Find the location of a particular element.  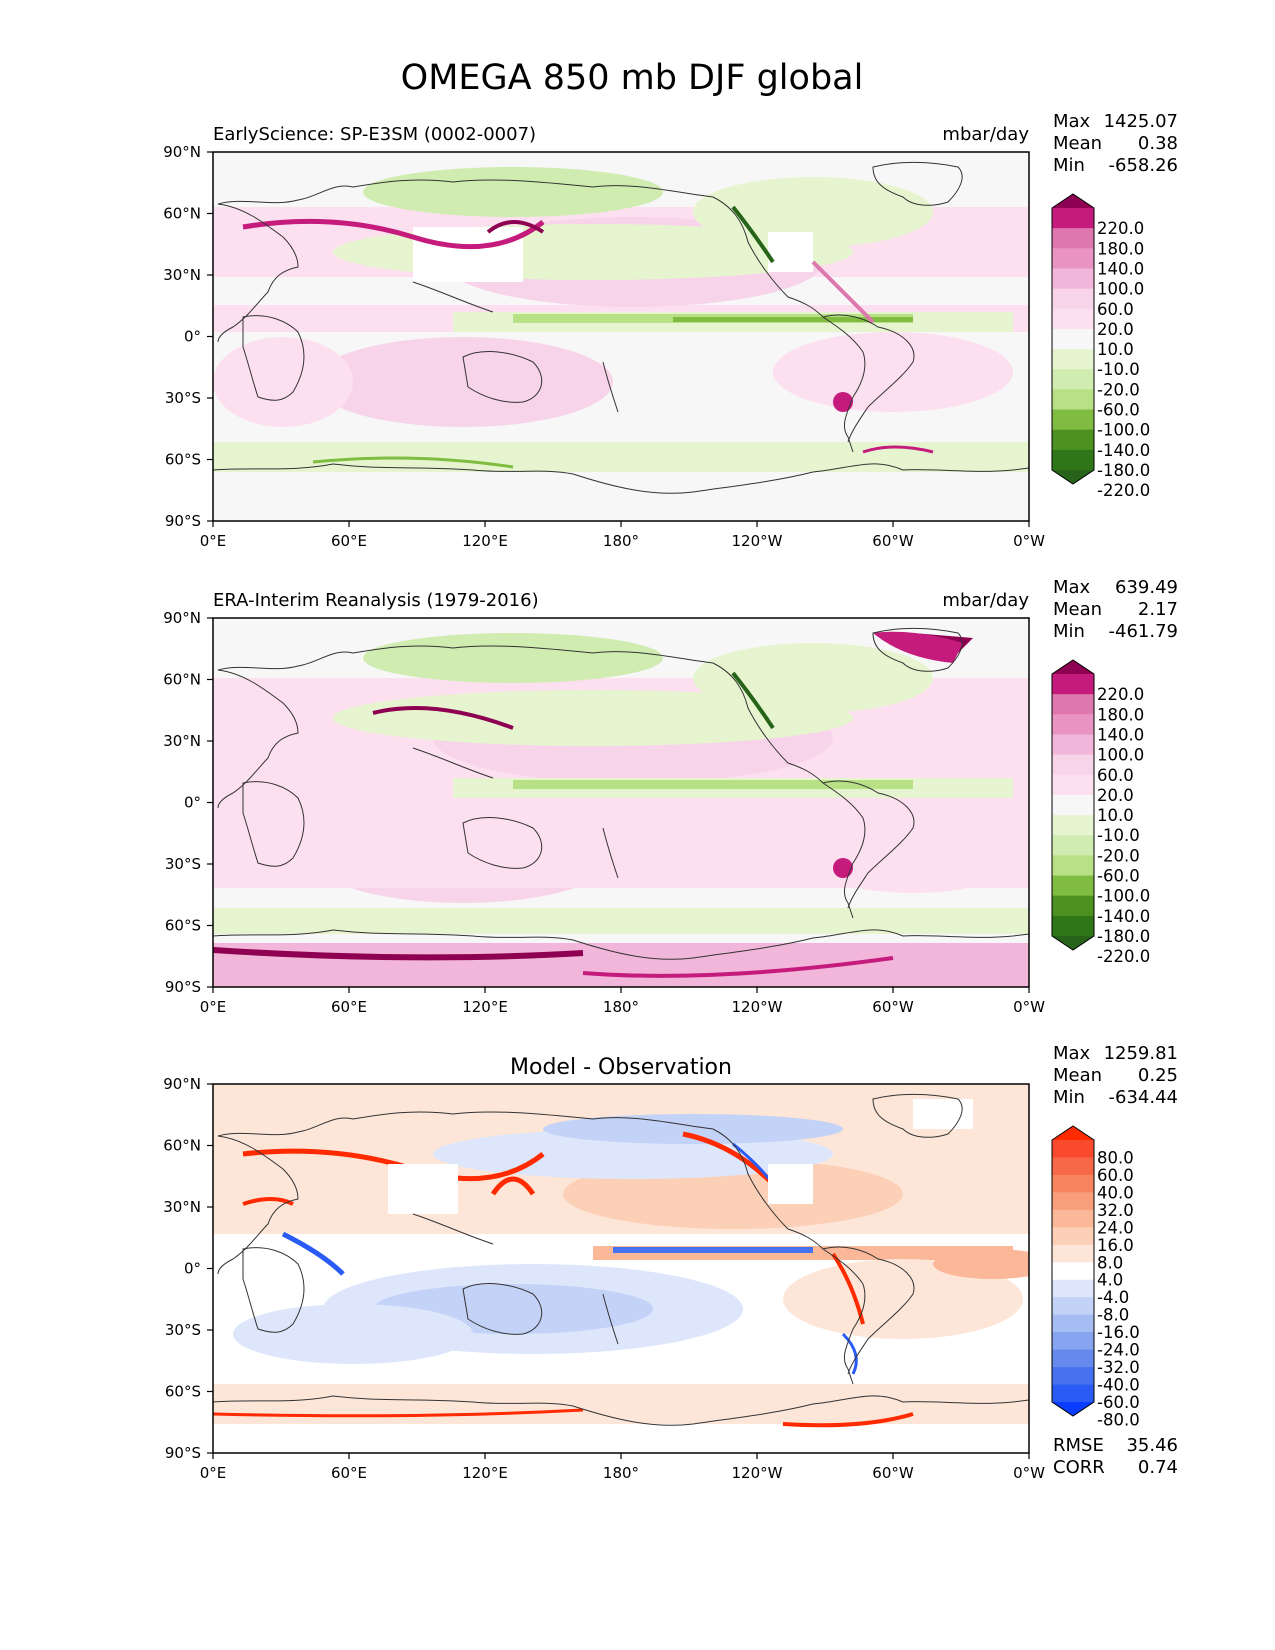

stat-value: 0.25 is located at coordinates (1158, 1075).